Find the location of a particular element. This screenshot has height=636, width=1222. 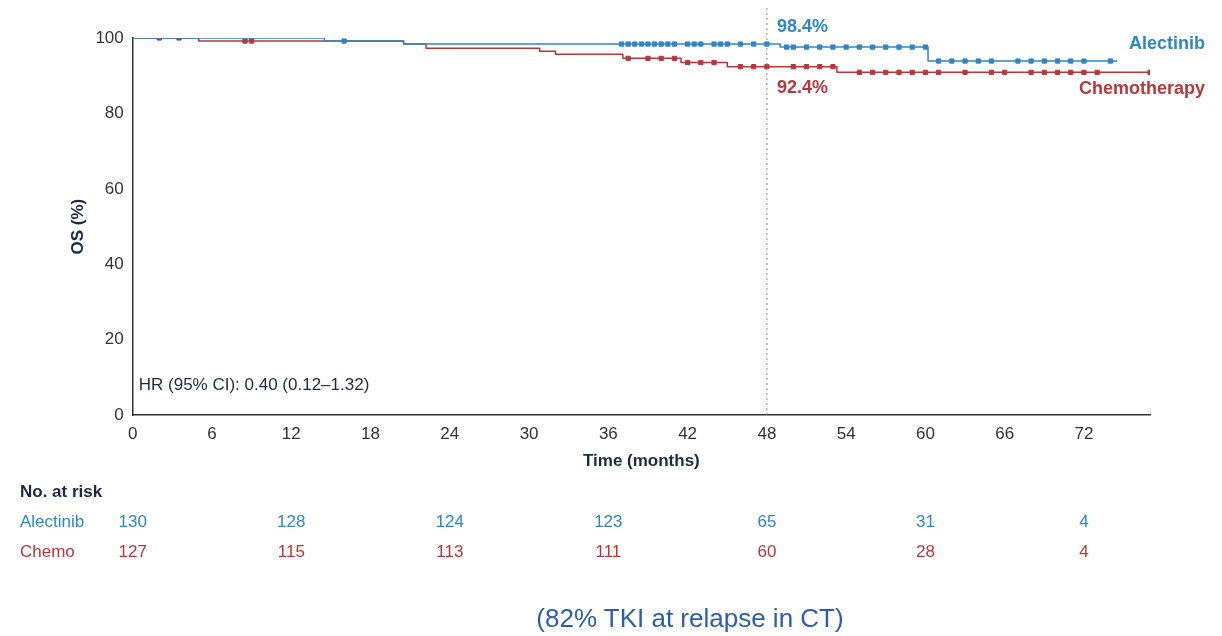

y-tick-label: 100 is located at coordinates (109, 37).